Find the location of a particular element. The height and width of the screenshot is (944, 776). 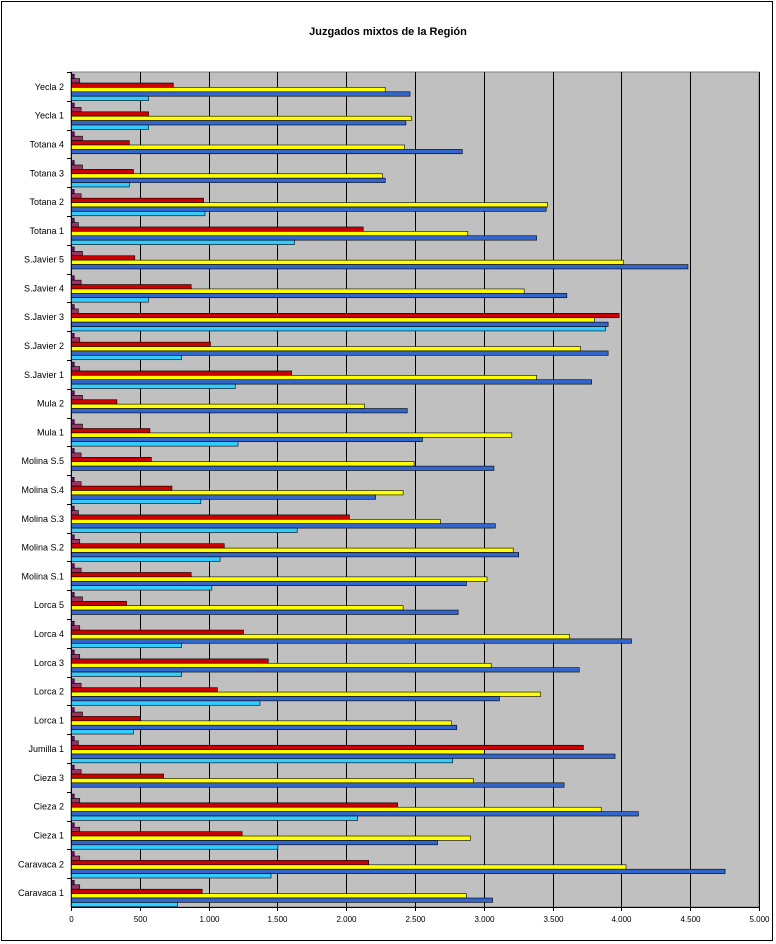

x-tick-label: 2.500 is located at coordinates (415, 919).